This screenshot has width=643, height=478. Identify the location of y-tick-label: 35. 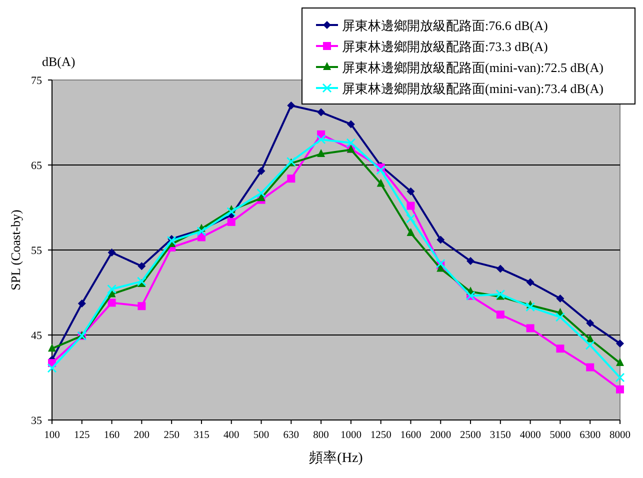
(36, 421).